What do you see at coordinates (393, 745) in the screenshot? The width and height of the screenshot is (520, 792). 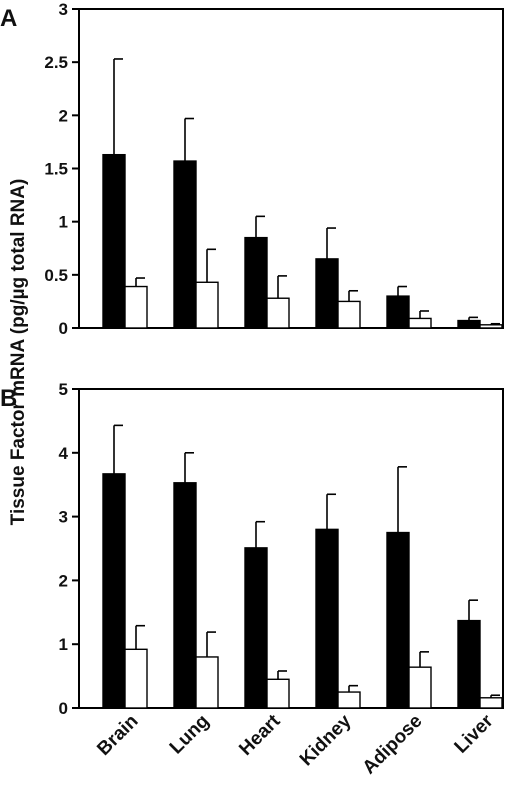 I see `category-label-adipose: Adipose` at bounding box center [393, 745].